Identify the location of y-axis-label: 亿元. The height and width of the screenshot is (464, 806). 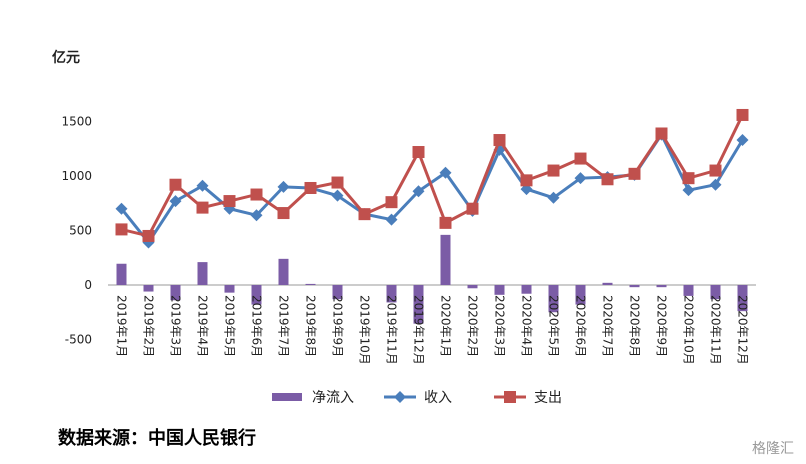
(66, 57).